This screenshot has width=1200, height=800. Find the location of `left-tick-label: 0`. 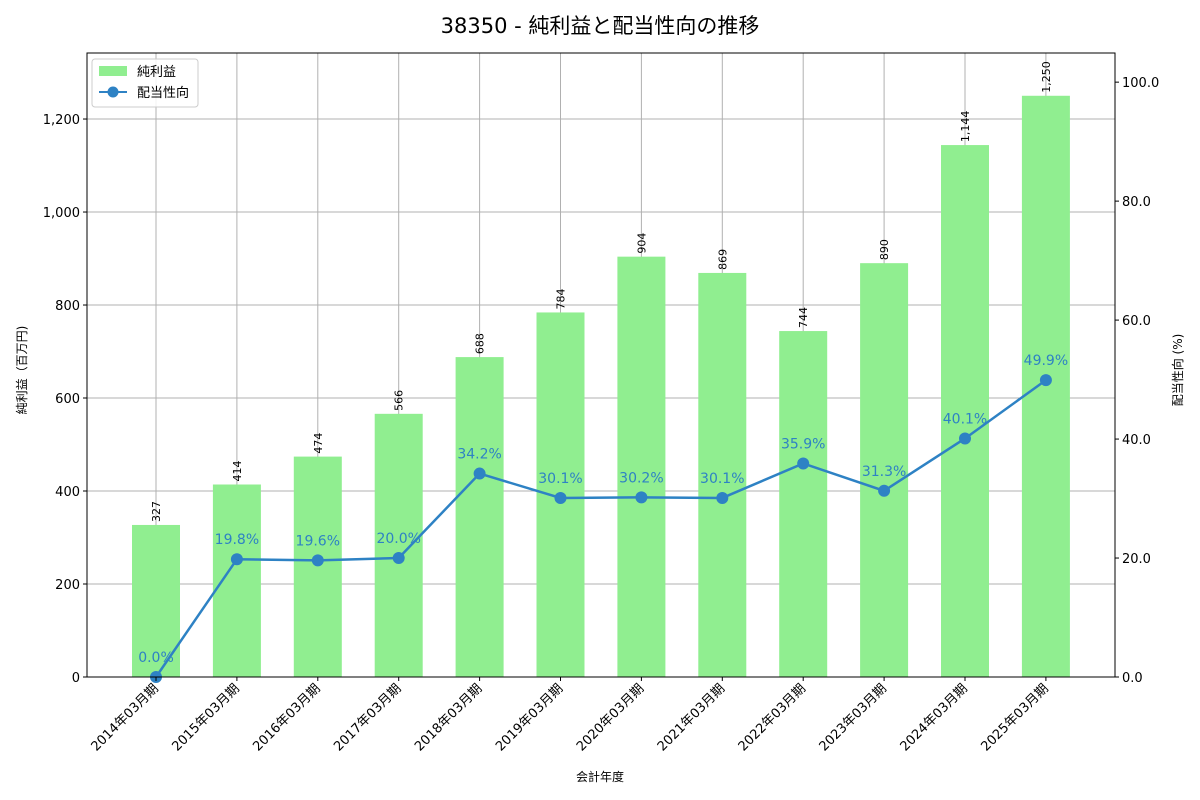

left-tick-label: 0 is located at coordinates (76, 678).